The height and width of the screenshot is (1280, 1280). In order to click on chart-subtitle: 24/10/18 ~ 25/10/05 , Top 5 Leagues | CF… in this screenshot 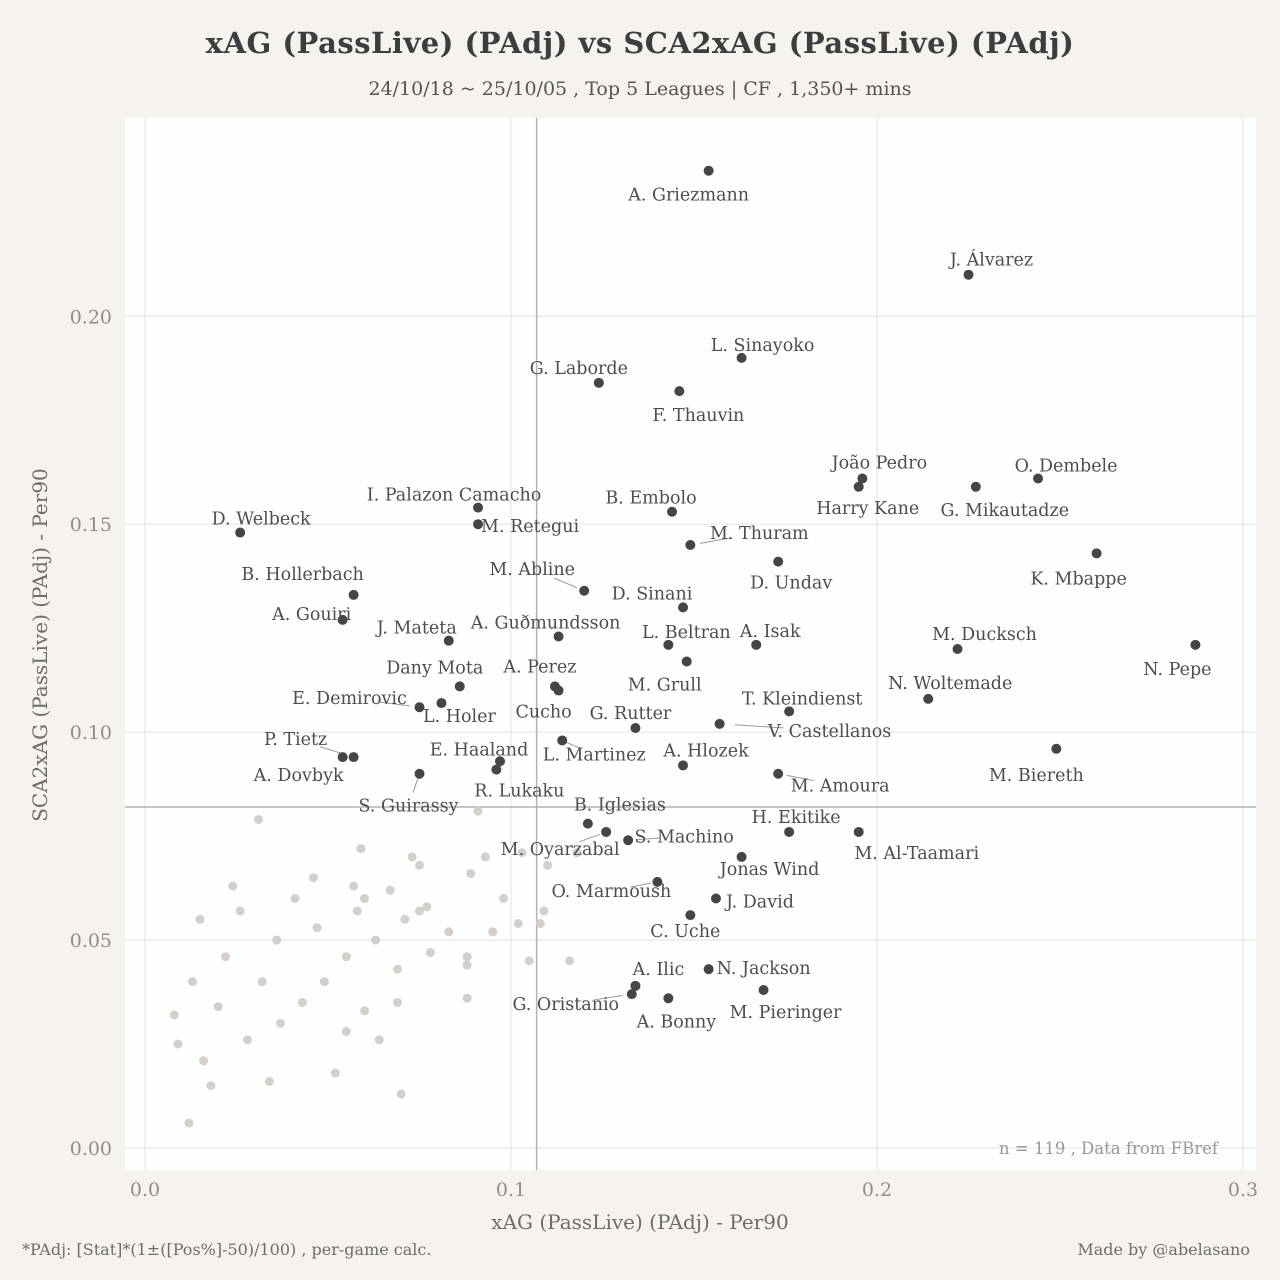, I will do `click(640, 89)`.